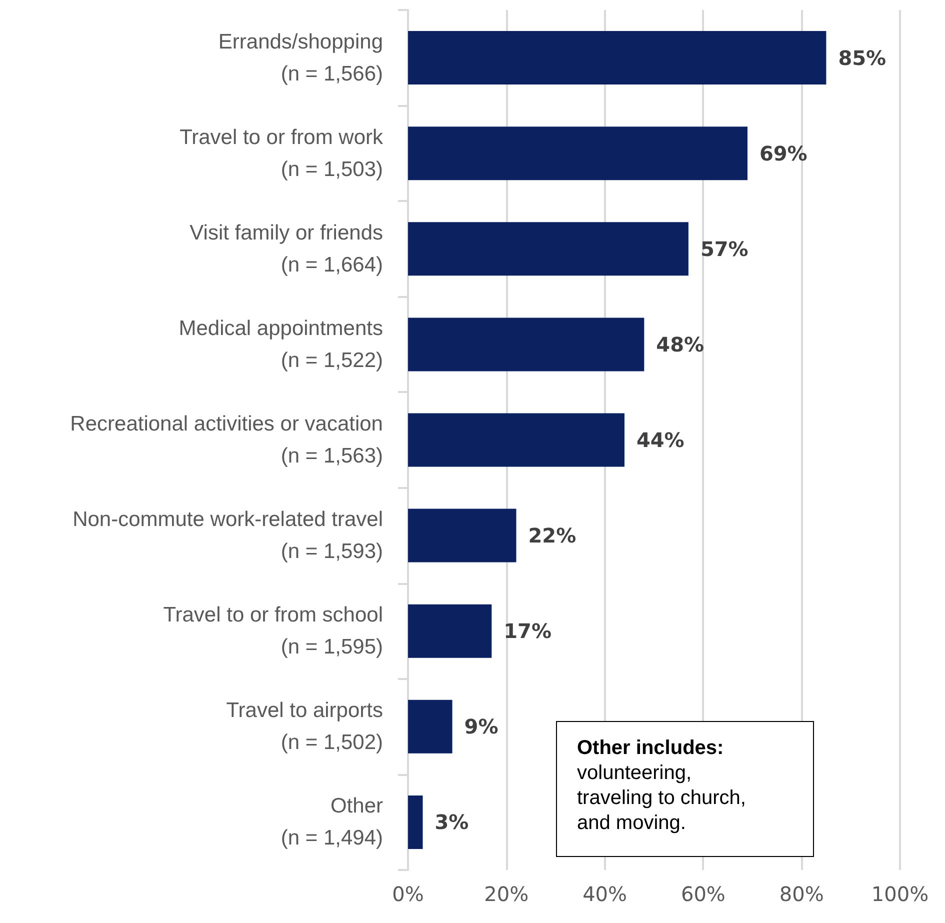 This screenshot has width=945, height=923. I want to click on data-label: 9%, so click(481, 726).